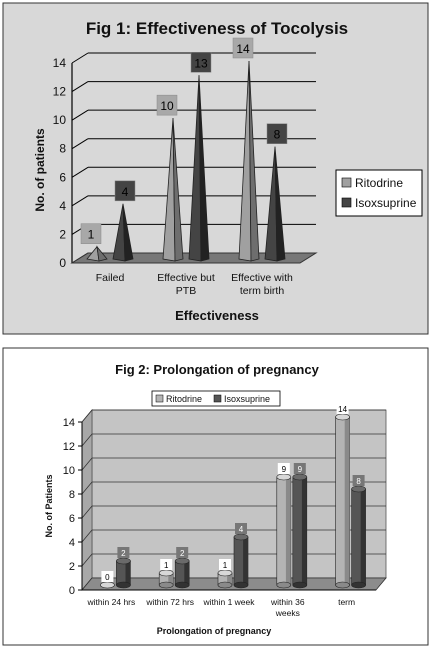 This screenshot has width=432, height=648. I want to click on figure-2-y-axis-label: No. of Patients, so click(49, 505).